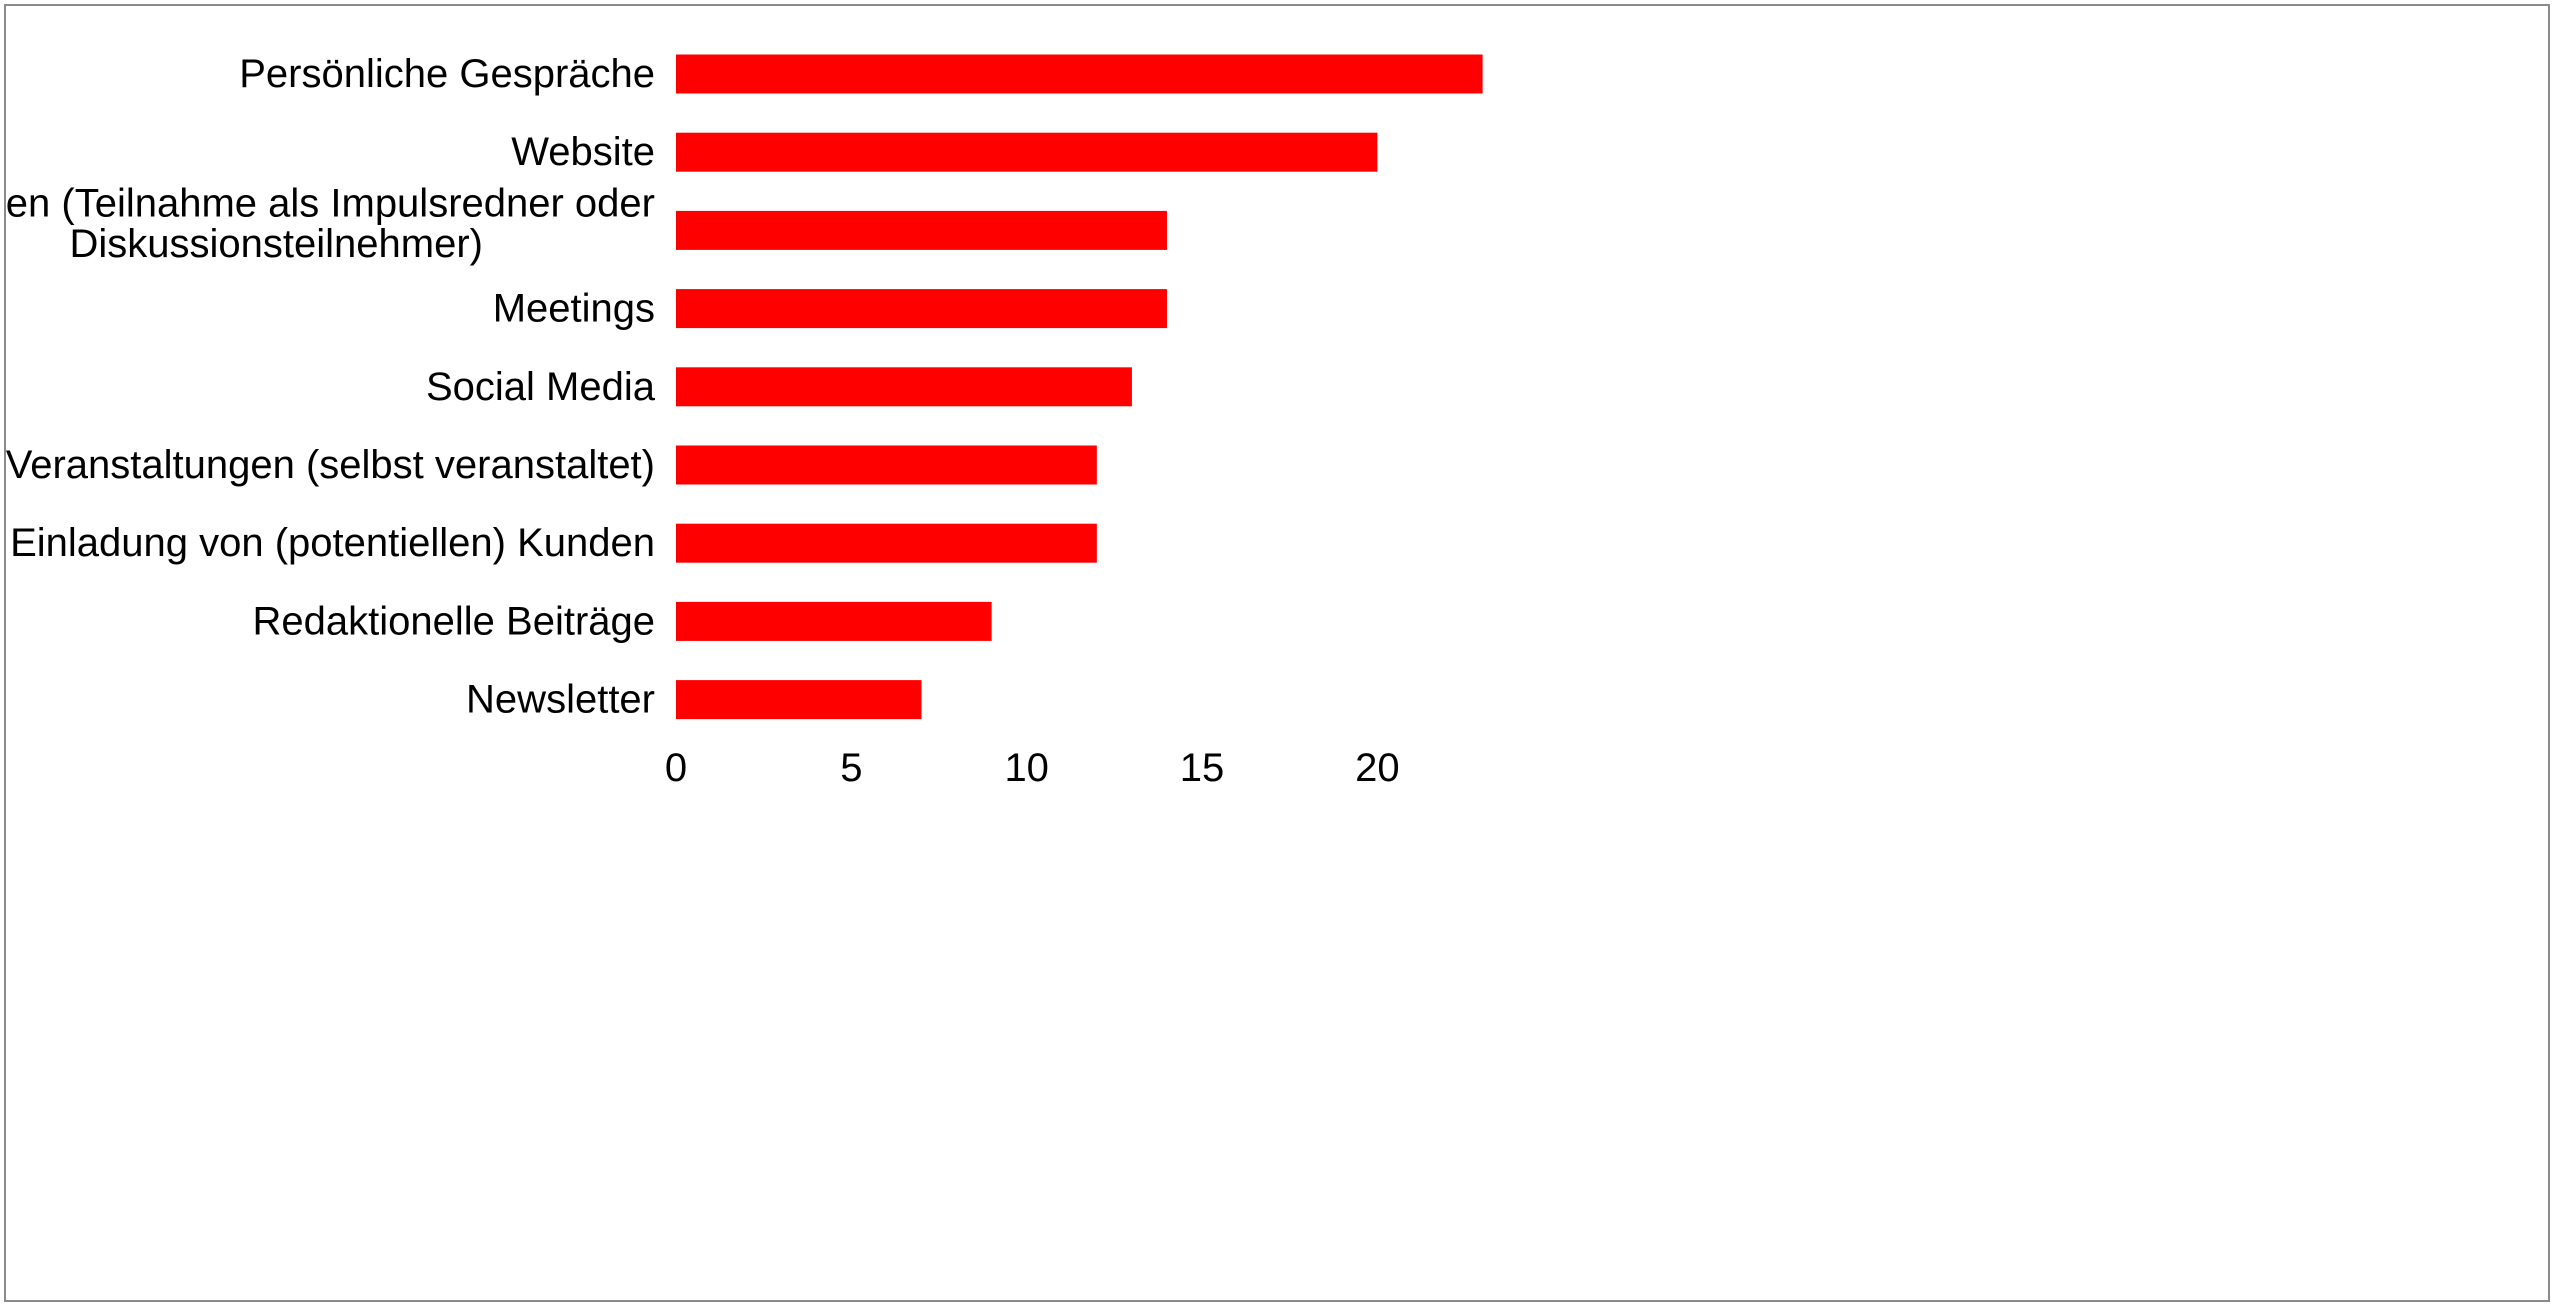  I want to click on category-label: Meetings, so click(574, 309).